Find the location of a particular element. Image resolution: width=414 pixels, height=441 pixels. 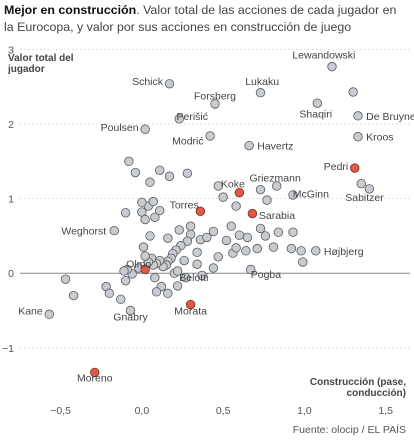

data-point-de bruyne is located at coordinates (358, 116).